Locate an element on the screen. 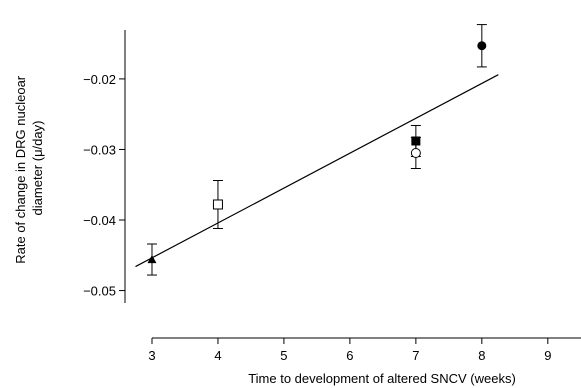 This screenshot has width=581, height=388. x-tick-label: 4 is located at coordinates (217, 355).